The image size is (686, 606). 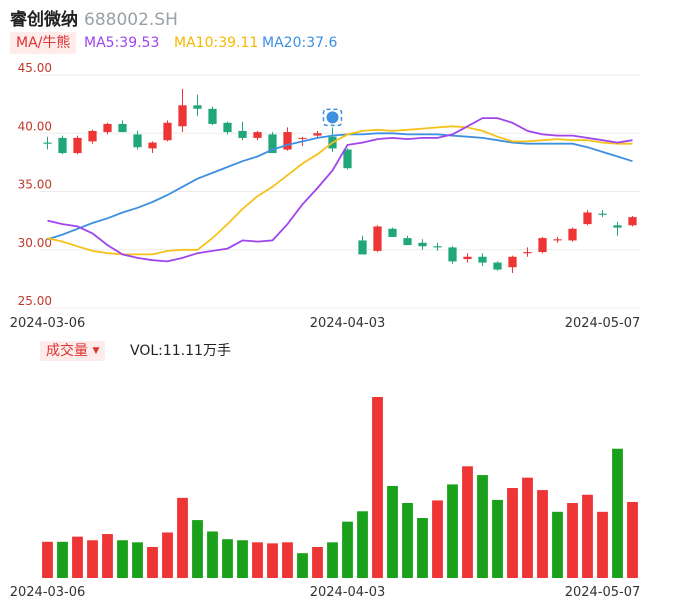 What do you see at coordinates (300, 43) in the screenshot?
I see `ma20-legend: MA20:37.6` at bounding box center [300, 43].